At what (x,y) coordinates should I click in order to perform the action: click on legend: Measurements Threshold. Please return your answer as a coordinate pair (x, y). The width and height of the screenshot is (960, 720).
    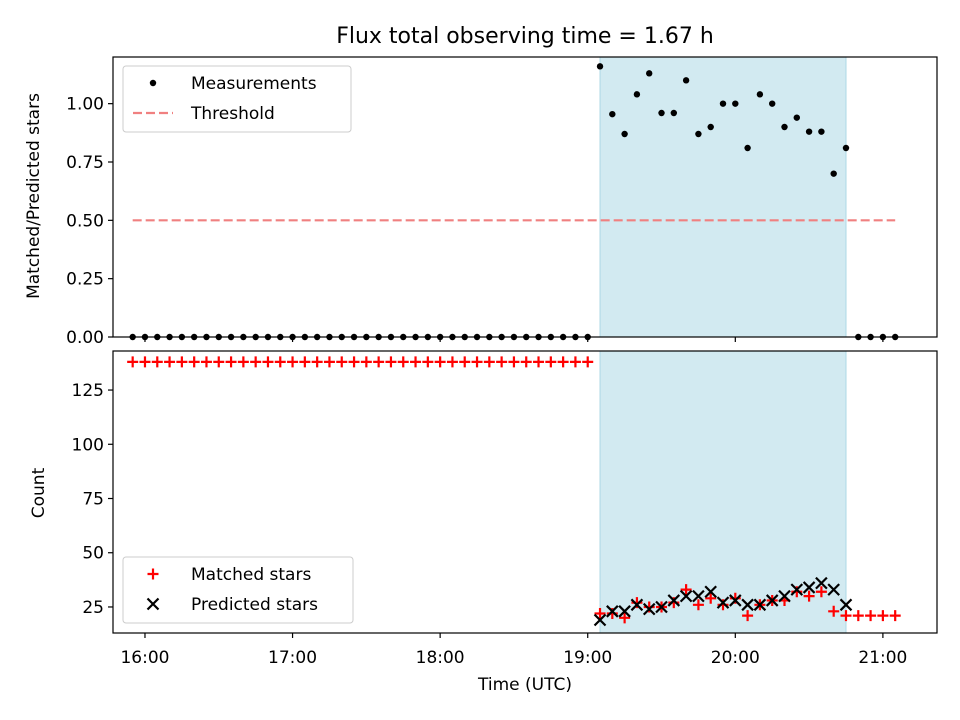
    Looking at the image, I should click on (237, 99).